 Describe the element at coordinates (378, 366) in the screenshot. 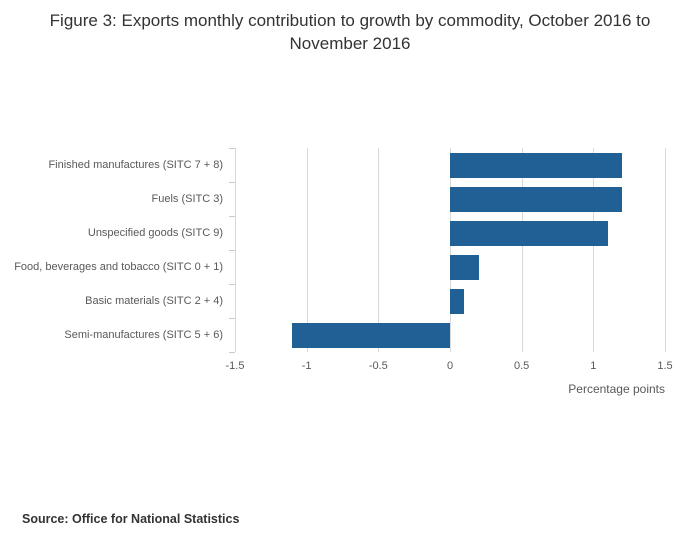

I see `x-tick-label: -0.5` at that location.